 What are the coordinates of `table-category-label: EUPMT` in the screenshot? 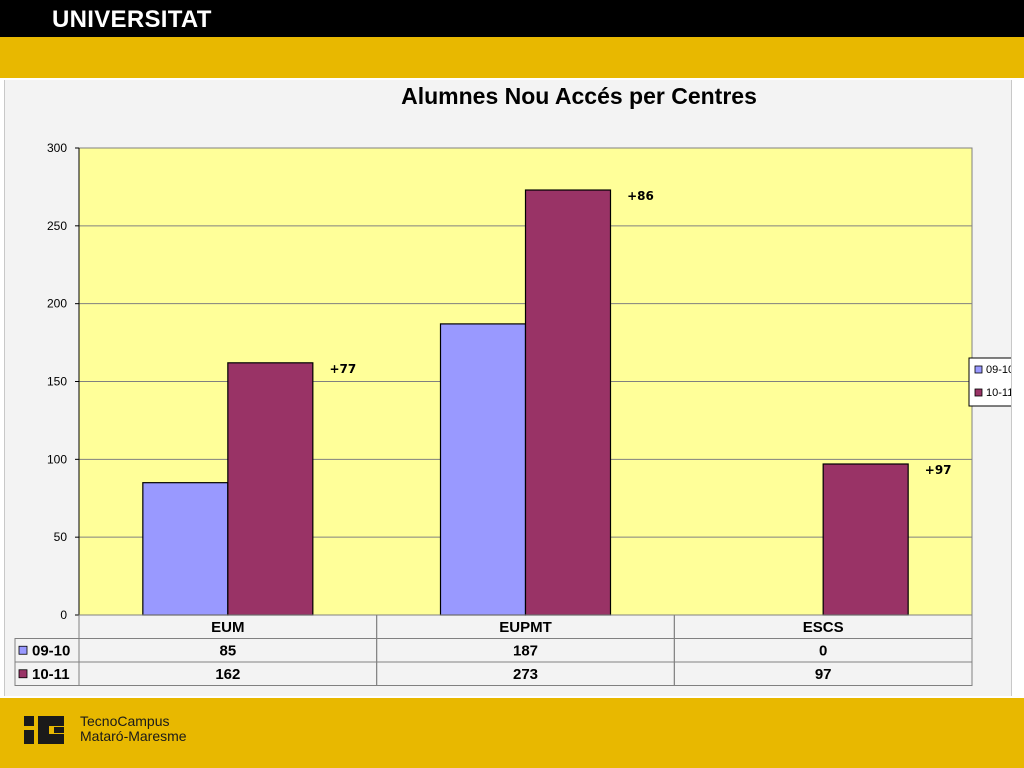 It's located at (525, 627).